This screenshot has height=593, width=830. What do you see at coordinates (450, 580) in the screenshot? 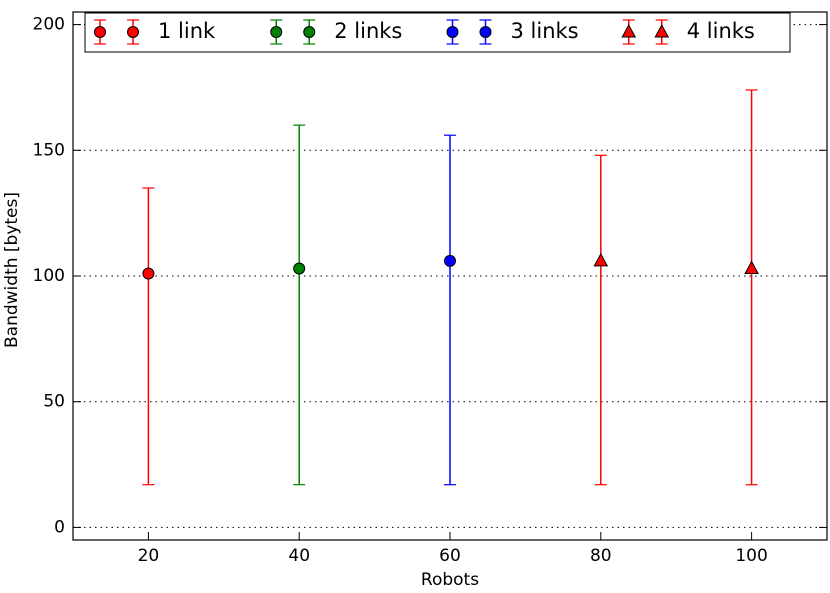
I see `x-axis-label: Robots` at bounding box center [450, 580].